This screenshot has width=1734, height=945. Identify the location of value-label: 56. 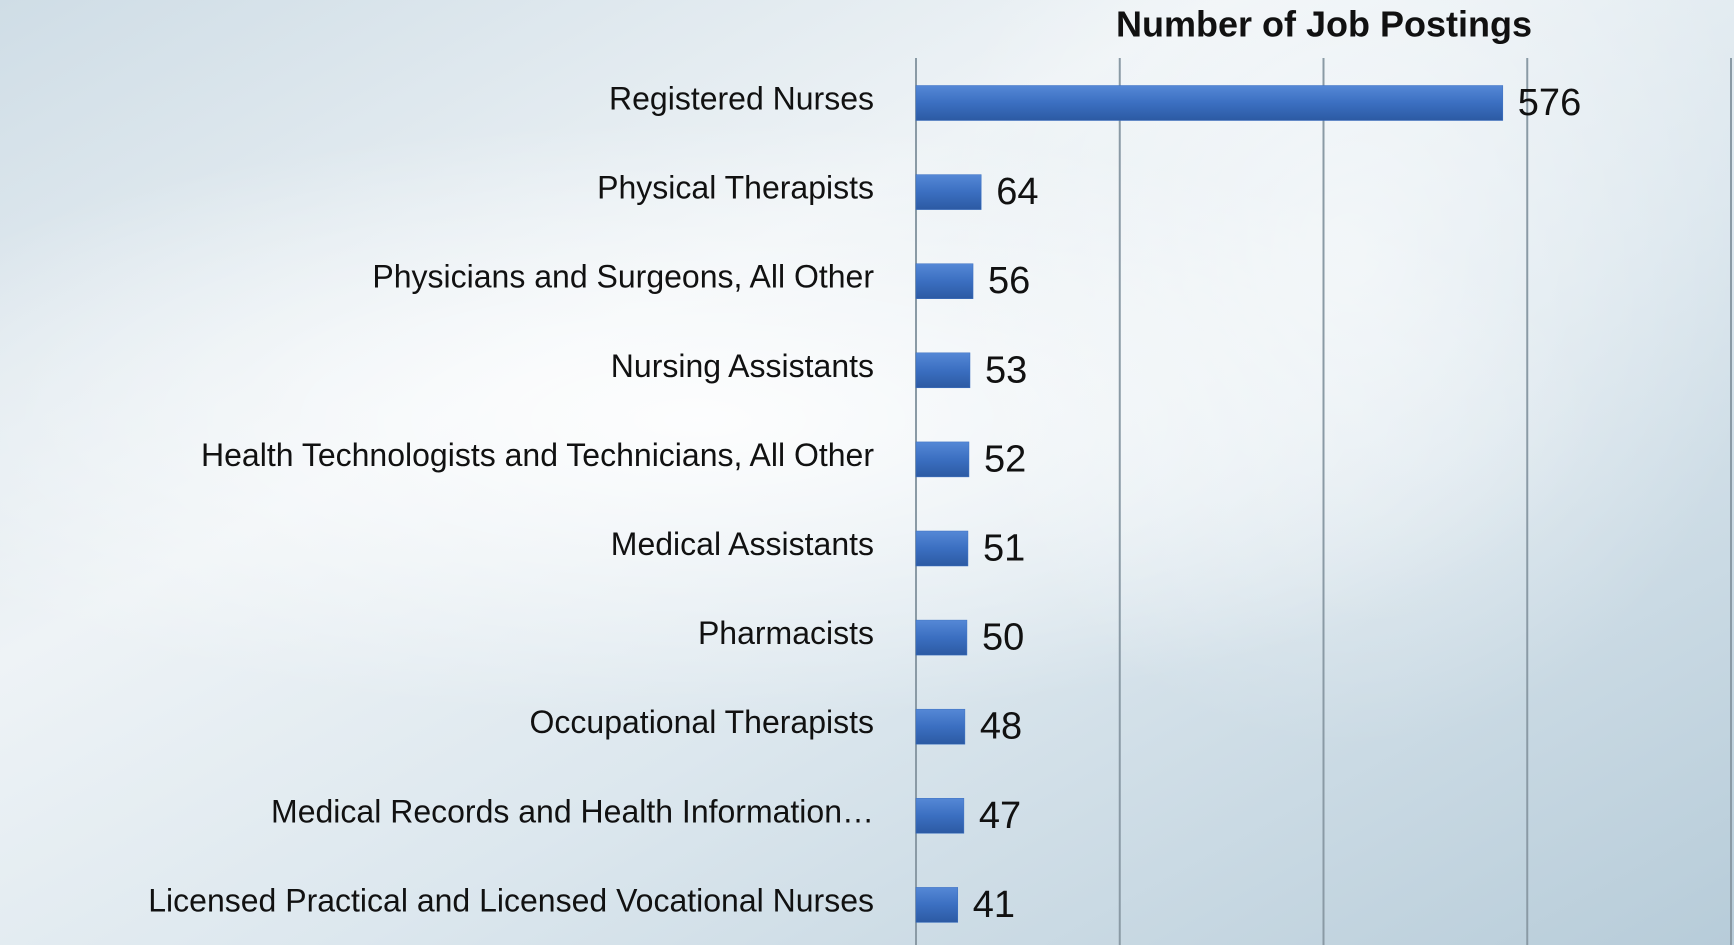
(1009, 281).